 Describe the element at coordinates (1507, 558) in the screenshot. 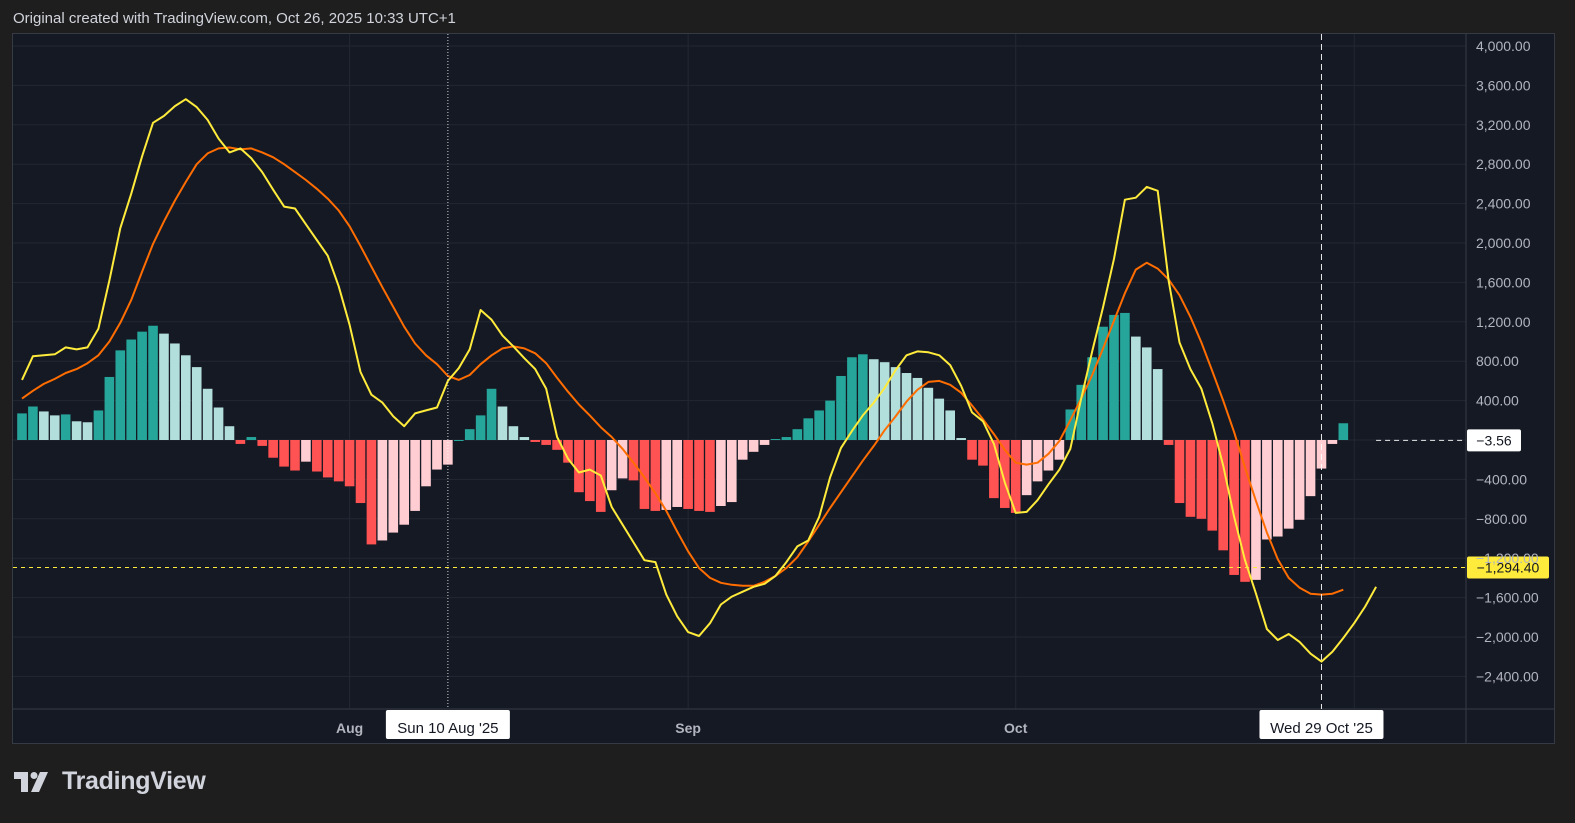

I see `y-tick-label: −1,200.00` at that location.